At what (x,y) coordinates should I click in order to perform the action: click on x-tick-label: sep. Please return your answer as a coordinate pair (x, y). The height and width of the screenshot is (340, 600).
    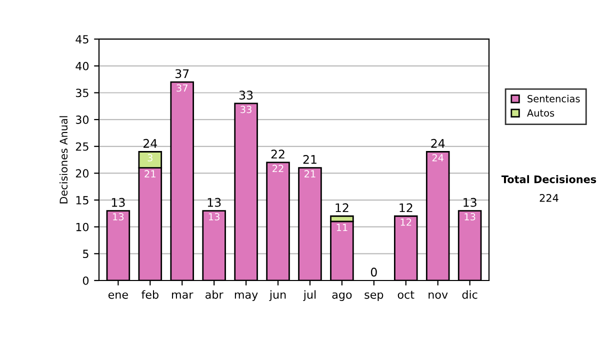
    Looking at the image, I should click on (374, 296).